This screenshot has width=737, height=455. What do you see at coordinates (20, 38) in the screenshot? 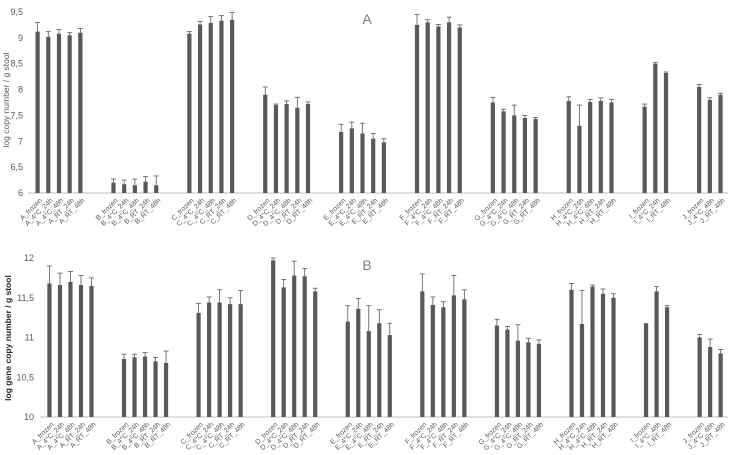
I see `y-tick-label: 9` at bounding box center [20, 38].